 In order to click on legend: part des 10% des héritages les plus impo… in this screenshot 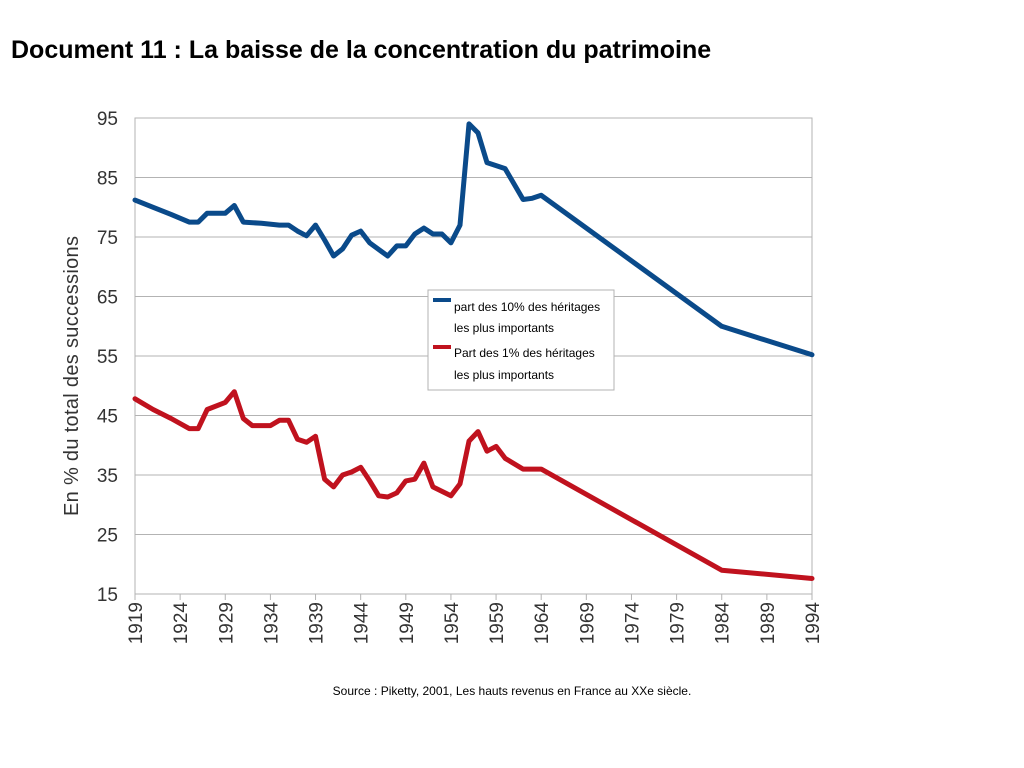, I will do `click(521, 340)`.